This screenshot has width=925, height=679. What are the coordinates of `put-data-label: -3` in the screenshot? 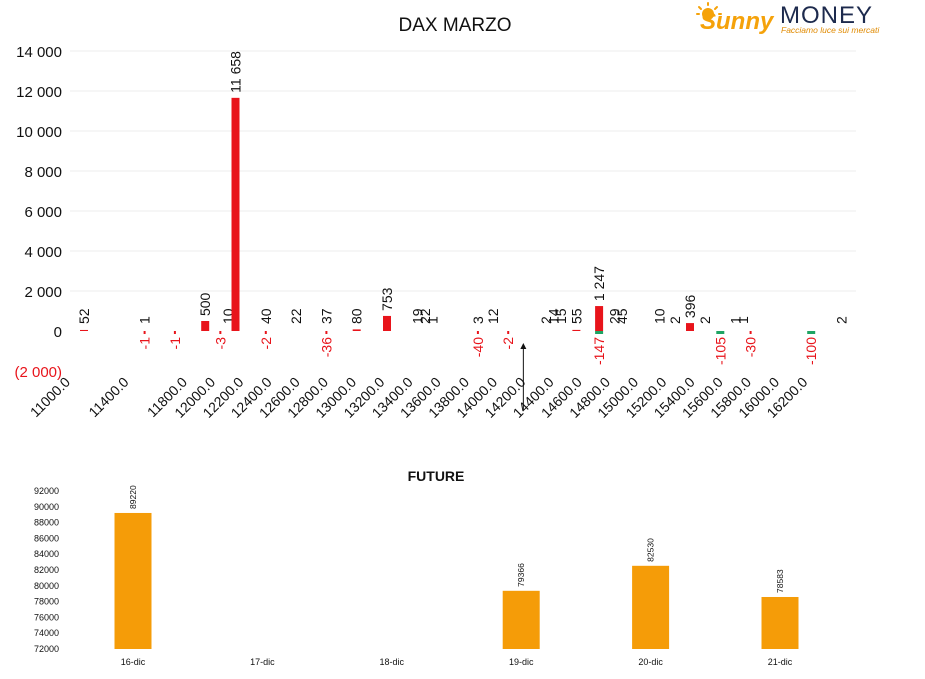 It's located at (220, 343).